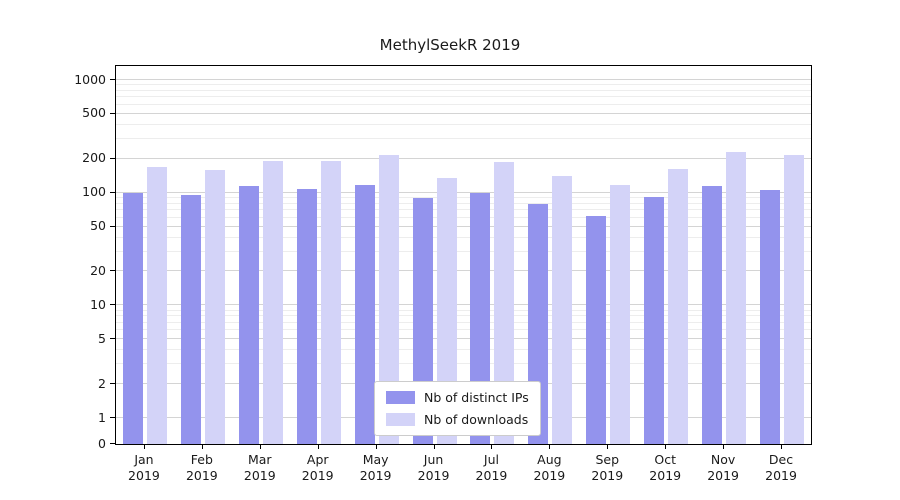 The image size is (900, 500). I want to click on x-label-month: Dec, so click(781, 459).